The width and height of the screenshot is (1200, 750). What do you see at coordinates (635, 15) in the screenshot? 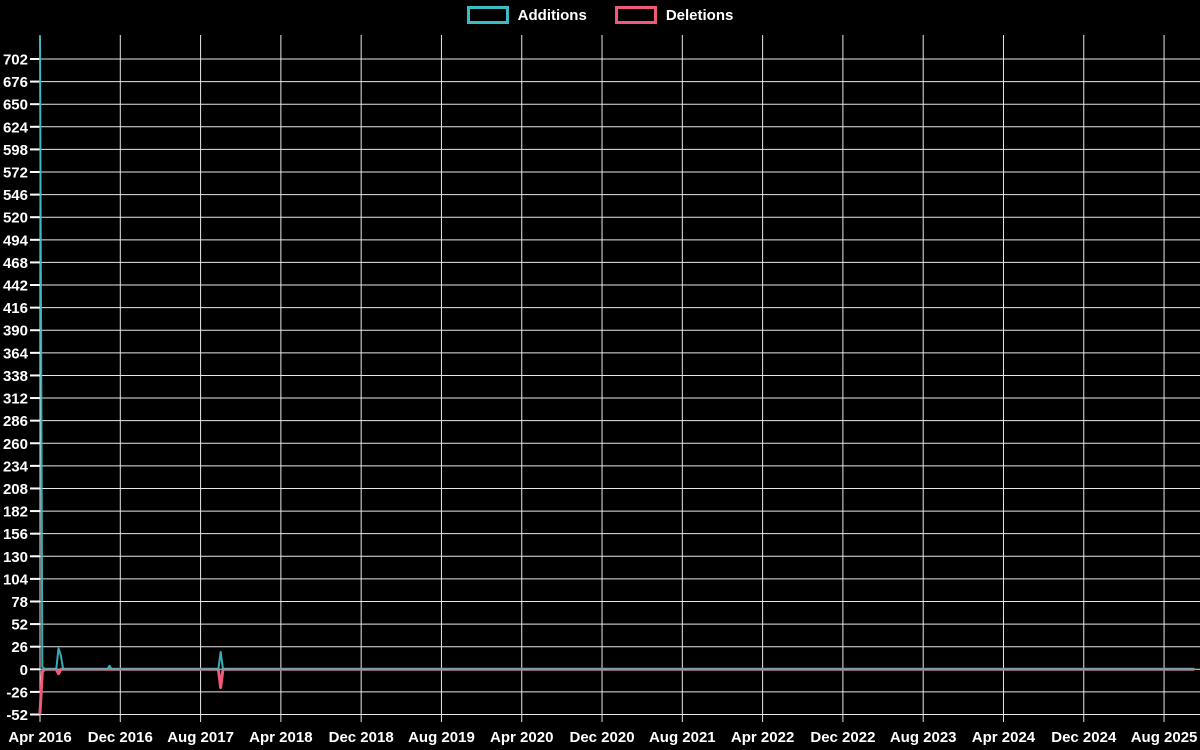
I see `deletions-swatch` at bounding box center [635, 15].